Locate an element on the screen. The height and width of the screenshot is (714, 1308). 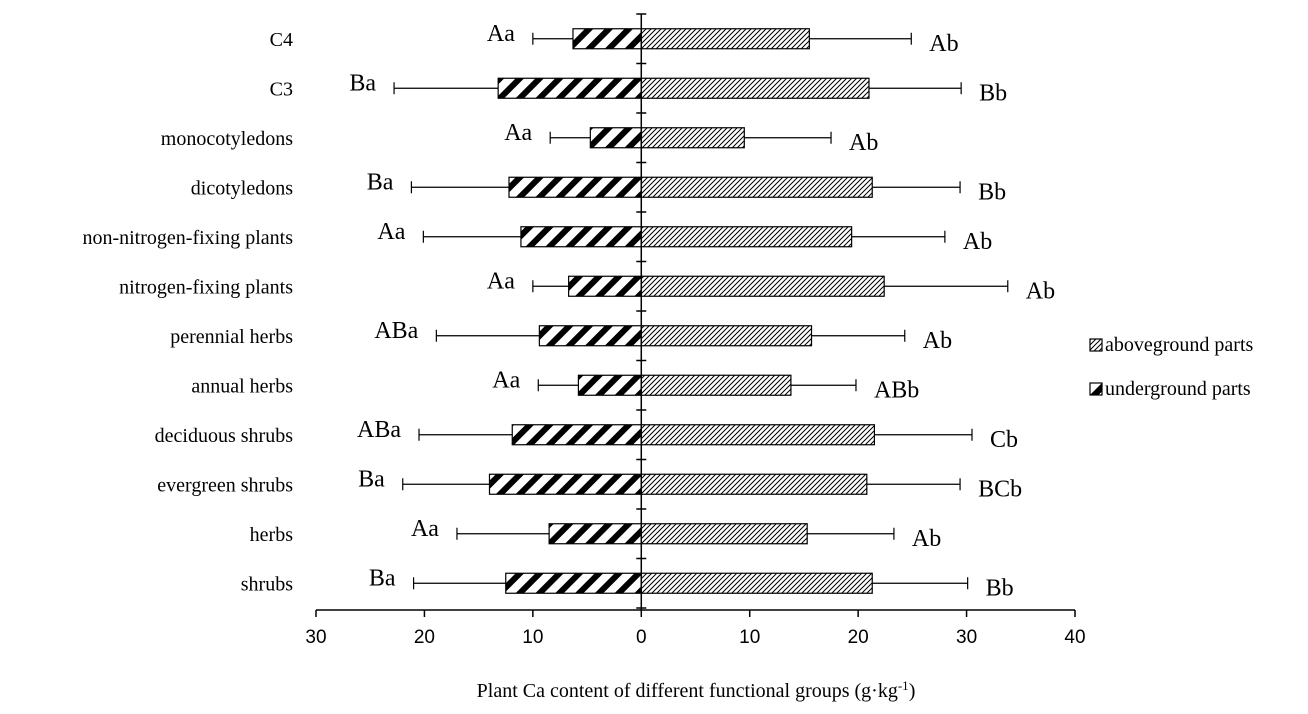
sig-label-aboveground: Cb is located at coordinates (1004, 440).